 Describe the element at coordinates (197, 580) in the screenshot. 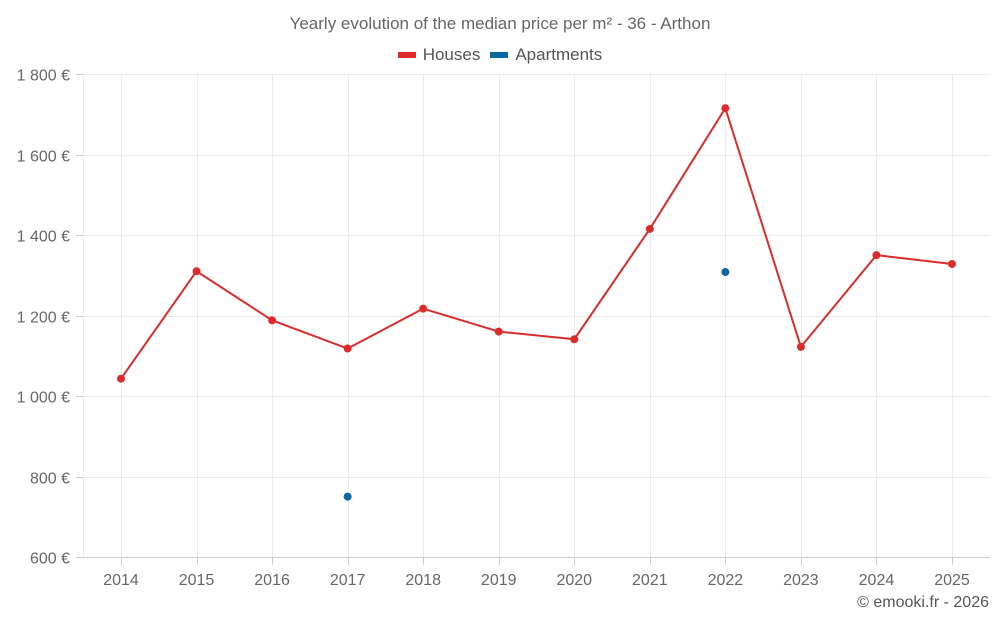

I see `x-tick-label: 2015` at that location.